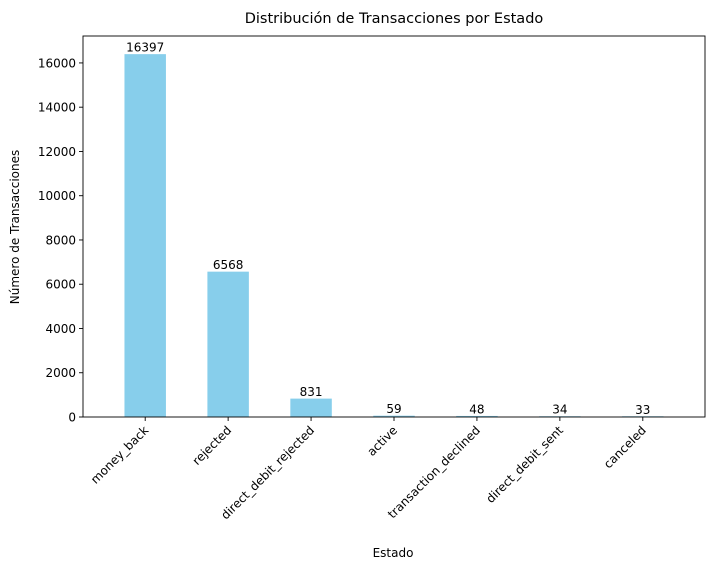 The height and width of the screenshot is (570, 713). Describe the element at coordinates (60, 329) in the screenshot. I see `y-tick-label-4000: 4000` at that location.